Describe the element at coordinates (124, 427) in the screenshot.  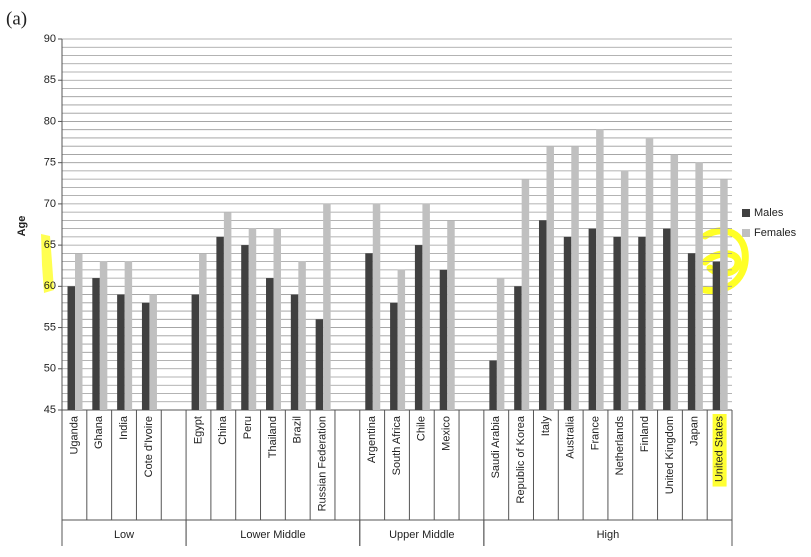
I see `x-tick-label: India` at that location.